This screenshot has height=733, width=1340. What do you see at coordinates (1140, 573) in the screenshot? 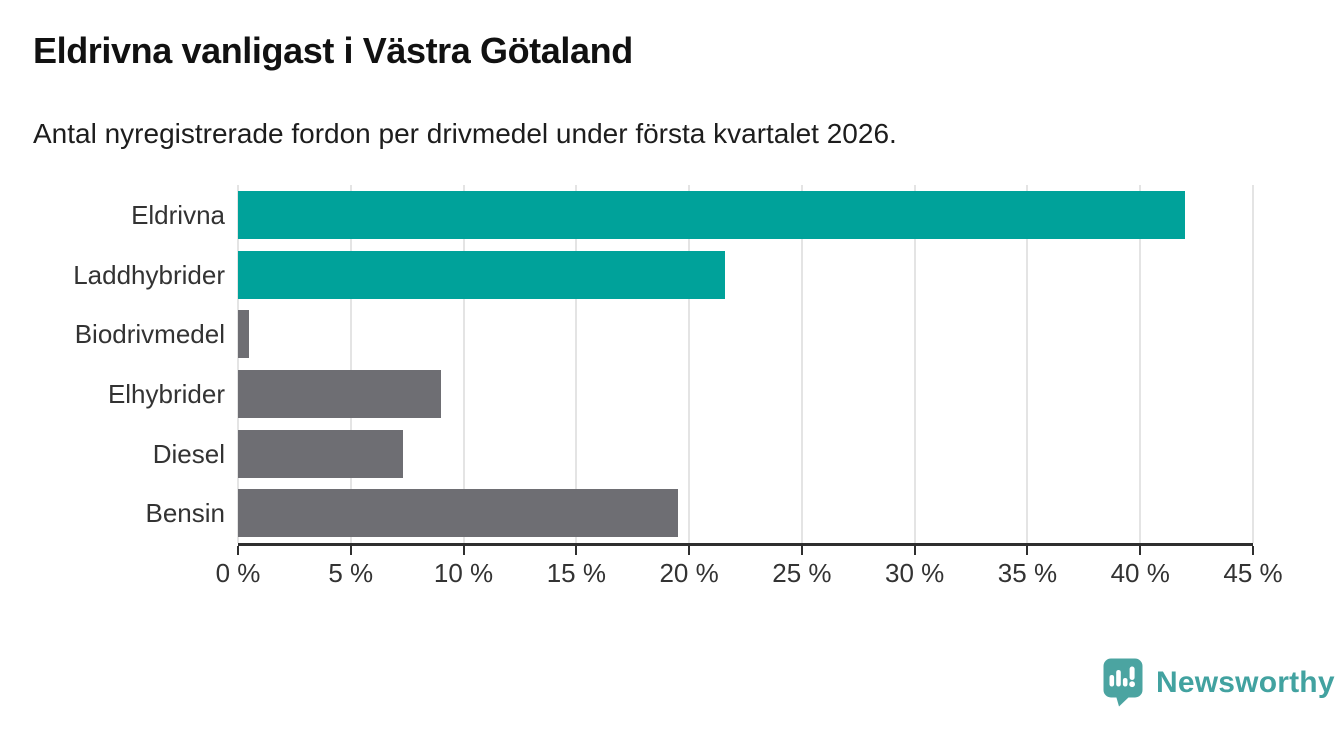
I see `axis-tick-label: 40 %` at bounding box center [1140, 573].